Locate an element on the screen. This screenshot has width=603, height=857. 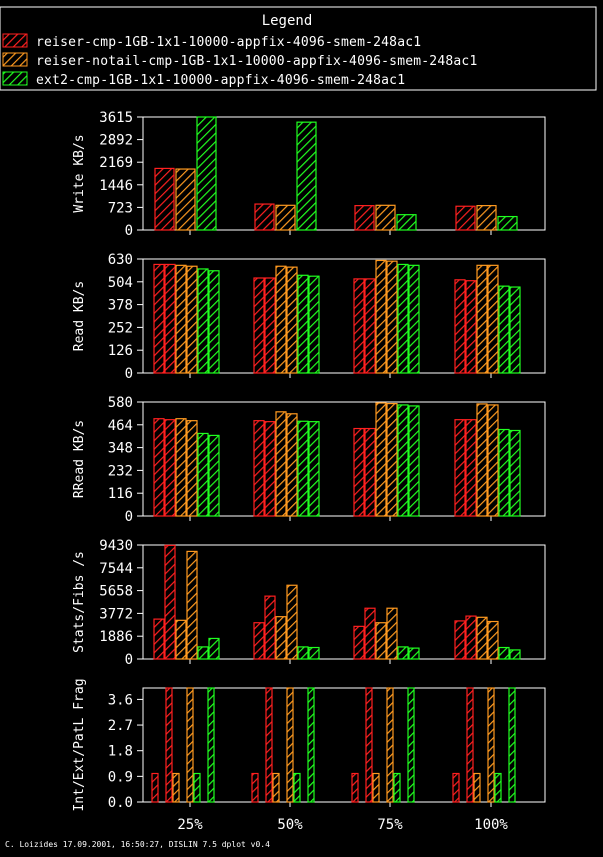
y-tick-label: 5658 is located at coordinates (116, 592).